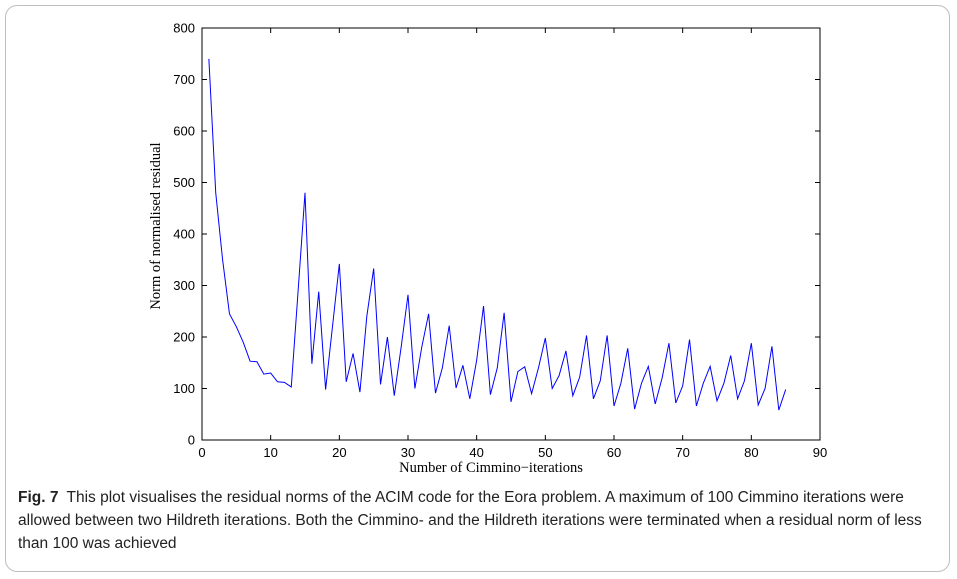 The image size is (957, 579). Describe the element at coordinates (184, 388) in the screenshot. I see `y-tick-label: 100` at that location.